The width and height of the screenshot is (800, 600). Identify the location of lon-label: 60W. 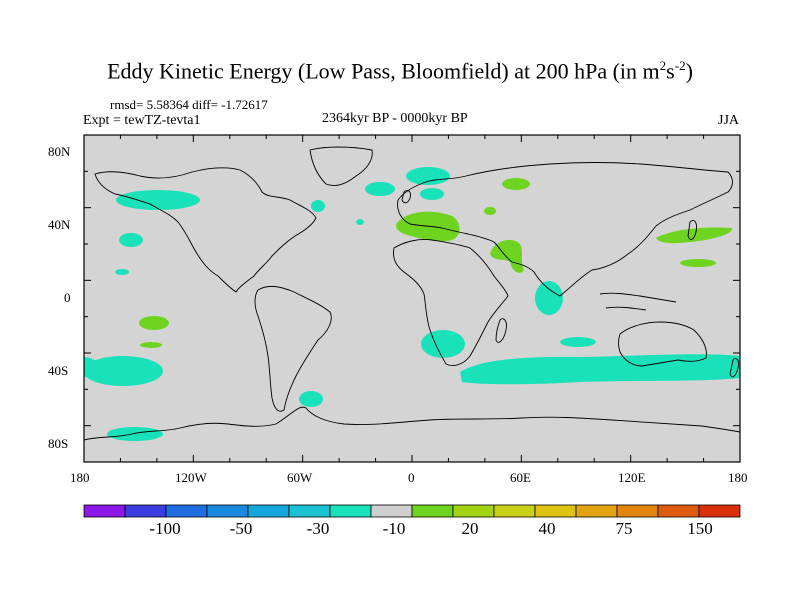
(300, 477).